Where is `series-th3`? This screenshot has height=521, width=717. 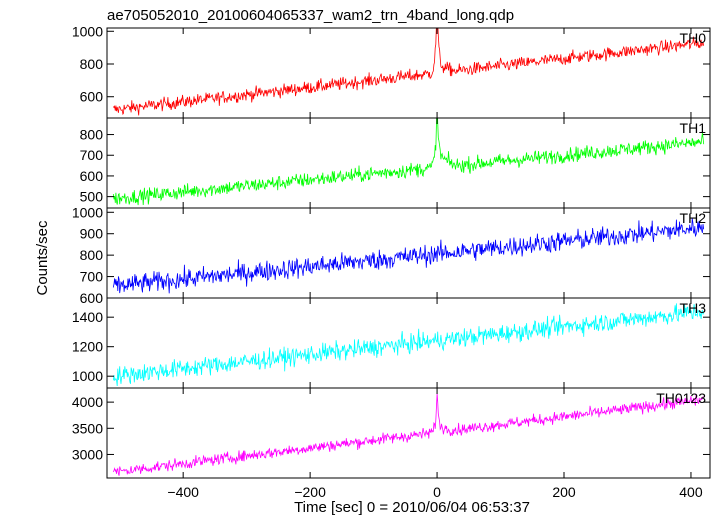 series-th3 is located at coordinates (408, 345).